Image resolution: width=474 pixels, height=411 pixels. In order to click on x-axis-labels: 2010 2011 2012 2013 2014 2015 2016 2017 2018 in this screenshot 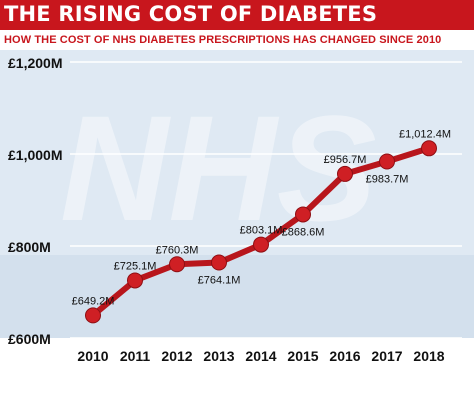, I will do `click(260, 356)`.